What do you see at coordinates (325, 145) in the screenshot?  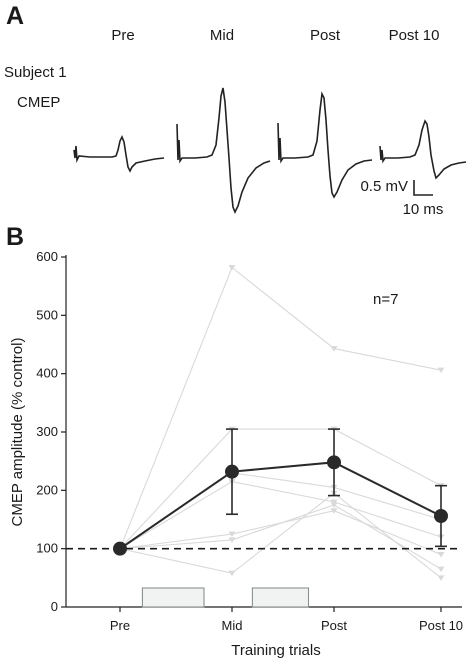 I see `cmep-trace-post` at bounding box center [325, 145].